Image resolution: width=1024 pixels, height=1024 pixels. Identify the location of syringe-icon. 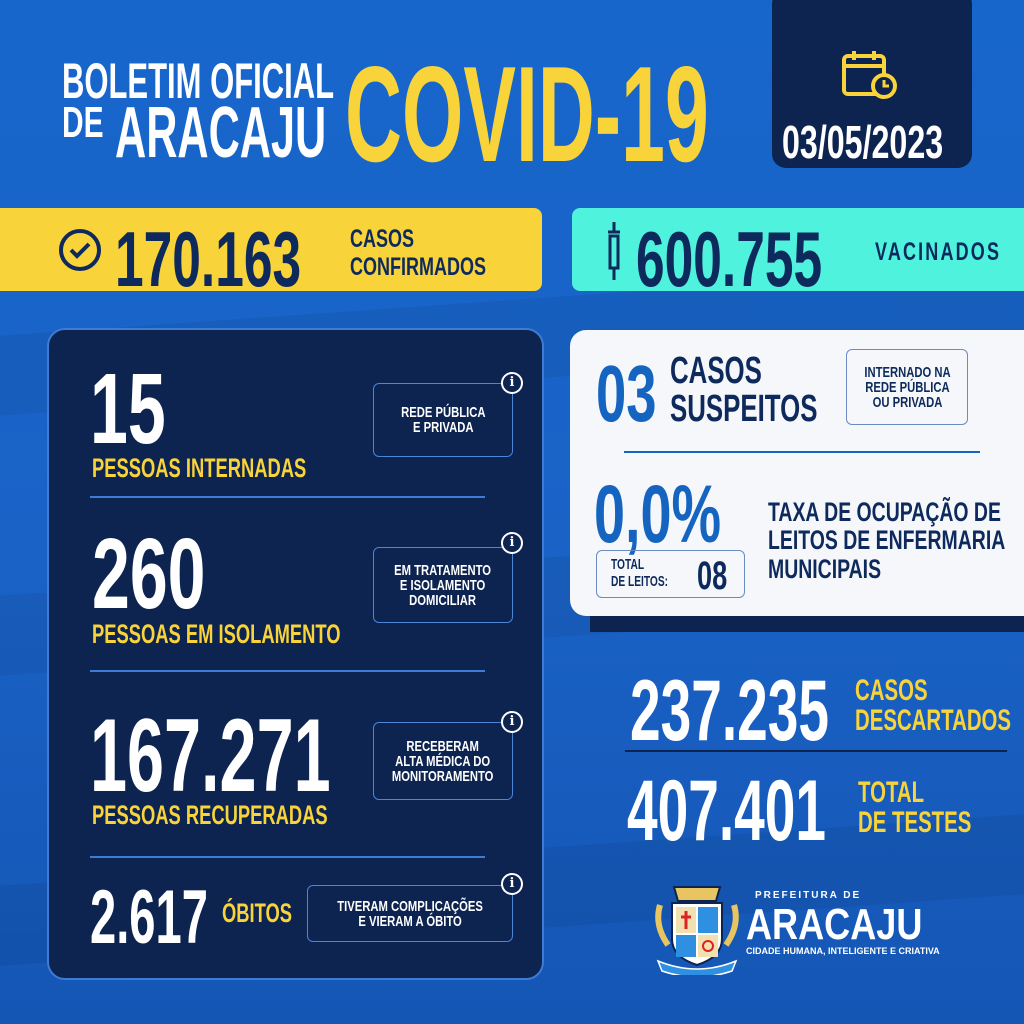
(614, 251).